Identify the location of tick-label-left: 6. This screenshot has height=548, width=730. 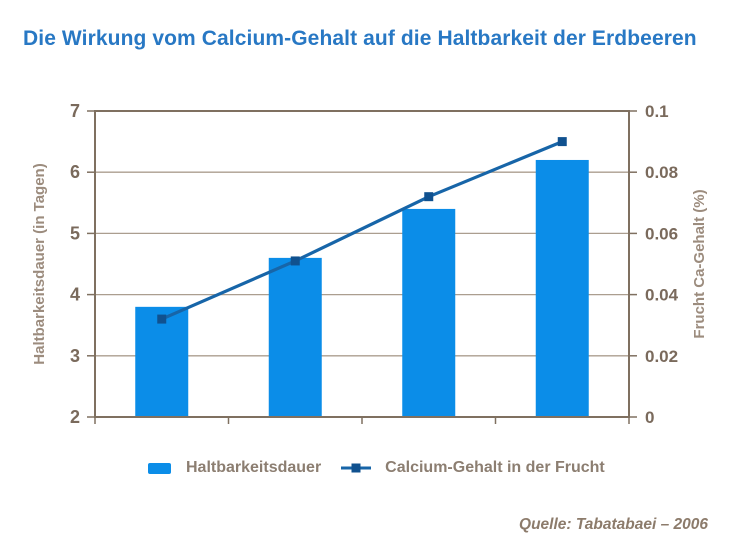
(75, 172).